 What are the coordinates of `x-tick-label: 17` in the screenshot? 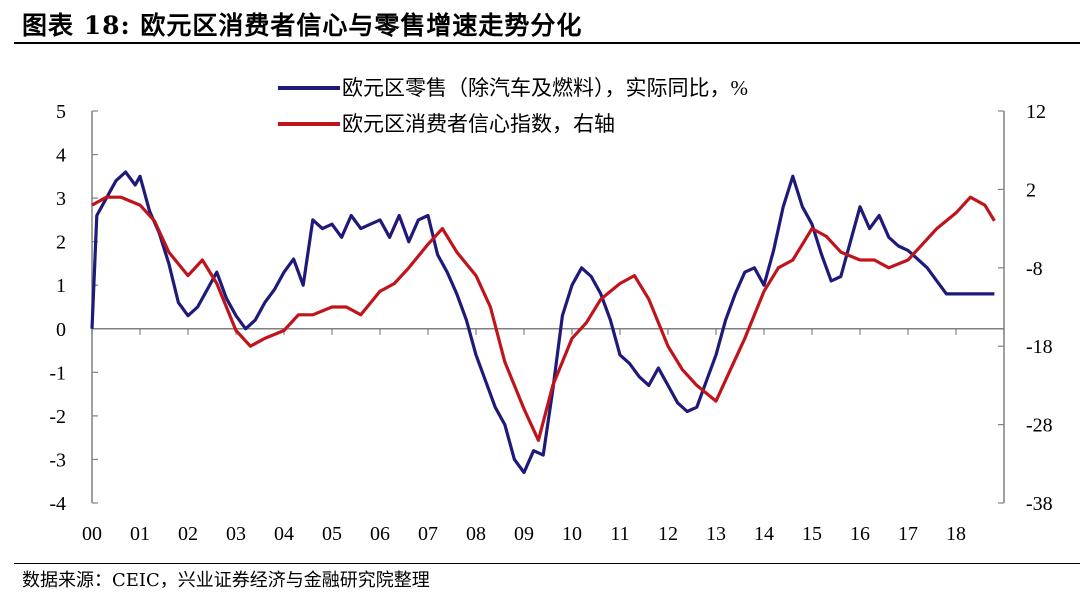 It's located at (908, 534).